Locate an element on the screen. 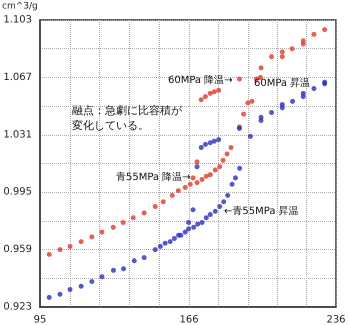 The image size is (350, 325). x-tick-label: 166 is located at coordinates (189, 319).